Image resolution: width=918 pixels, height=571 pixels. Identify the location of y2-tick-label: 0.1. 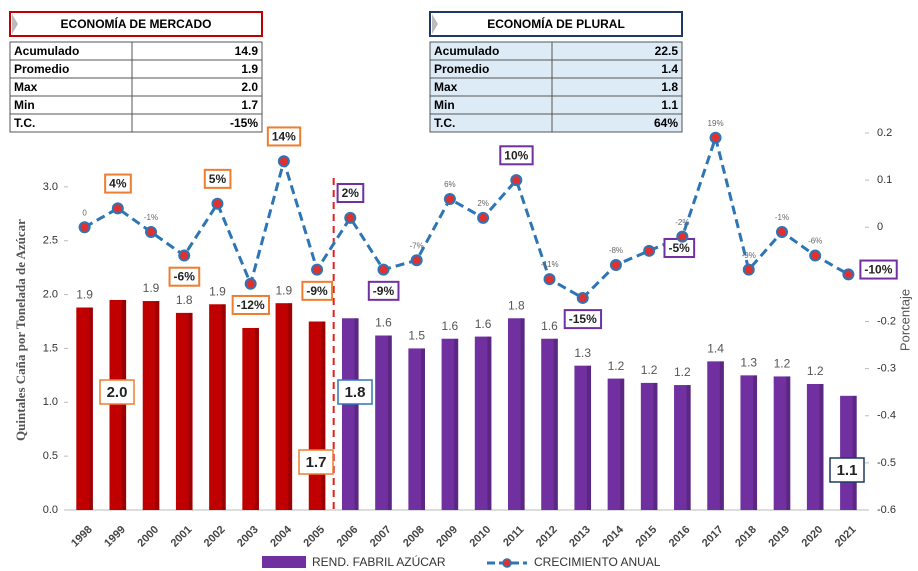
(884, 180).